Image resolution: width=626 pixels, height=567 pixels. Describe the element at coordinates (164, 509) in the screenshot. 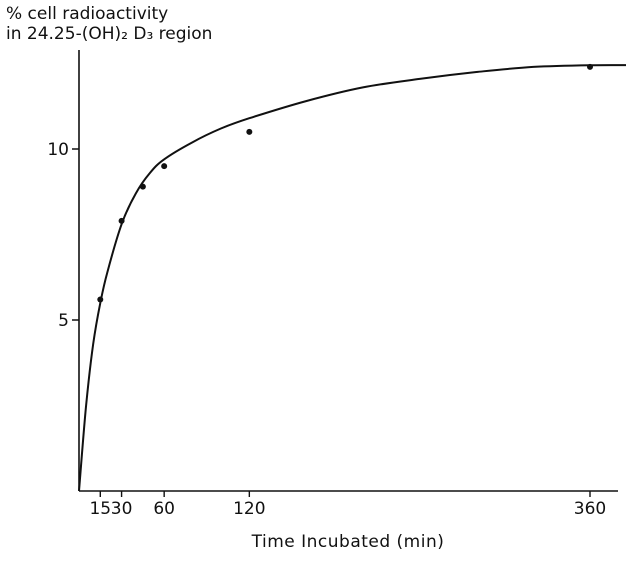

I see `x-tick-label: 60` at that location.